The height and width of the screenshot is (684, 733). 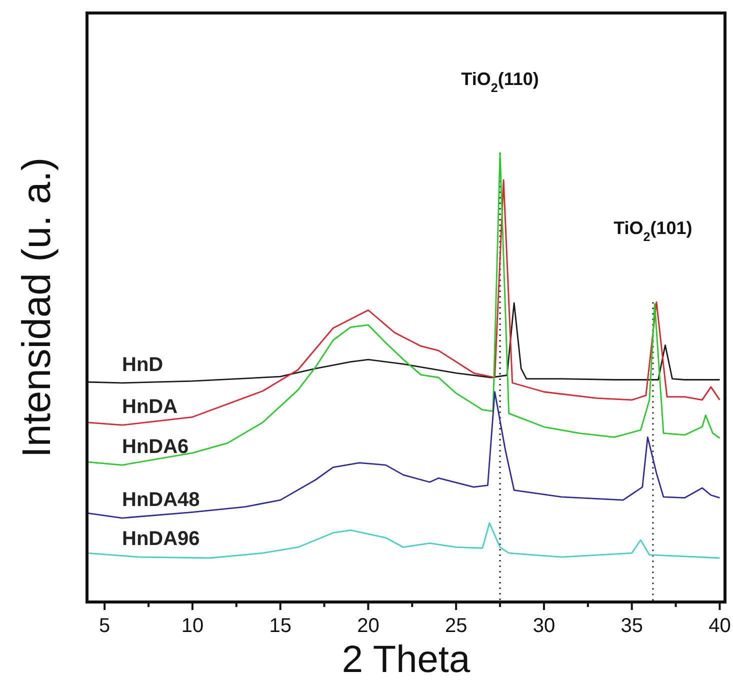 What do you see at coordinates (719, 626) in the screenshot?
I see `x-tick-label: 40` at bounding box center [719, 626].